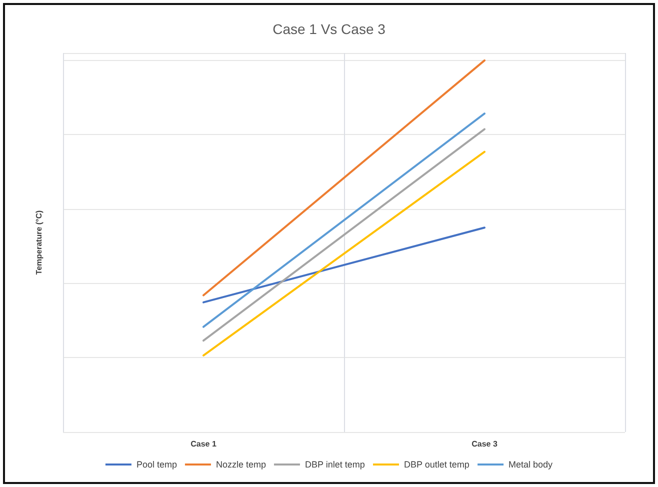 The image size is (658, 487). Describe the element at coordinates (334, 465) in the screenshot. I see `legend-label: DBP inlet temp` at that location.